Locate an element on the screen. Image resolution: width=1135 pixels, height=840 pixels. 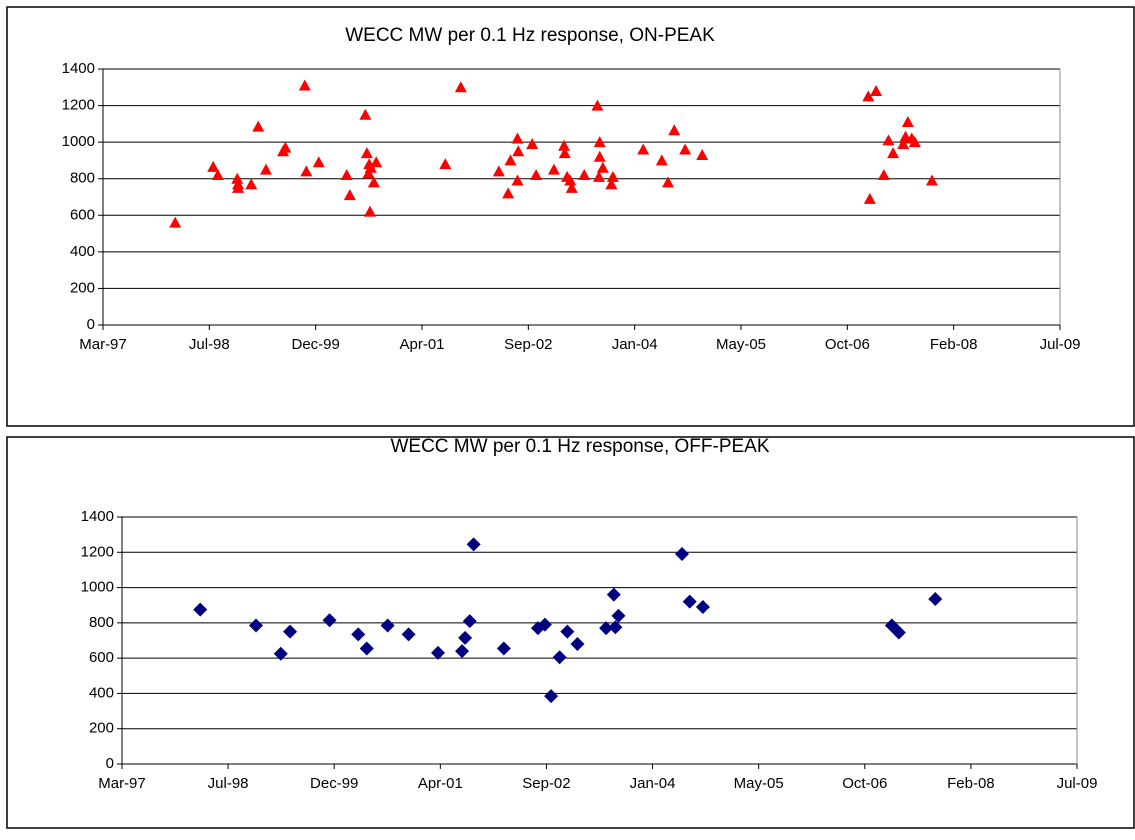
x-tick-label: Apr-01 is located at coordinates (421, 344).